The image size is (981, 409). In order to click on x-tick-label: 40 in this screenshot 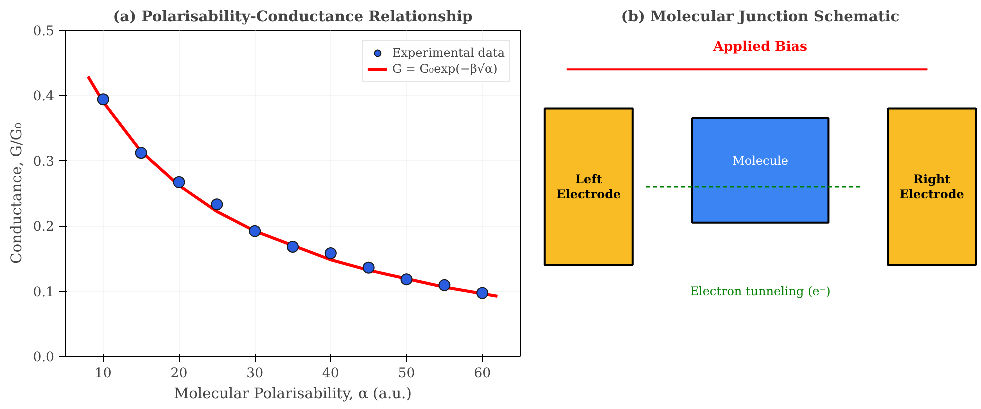, I will do `click(331, 374)`.